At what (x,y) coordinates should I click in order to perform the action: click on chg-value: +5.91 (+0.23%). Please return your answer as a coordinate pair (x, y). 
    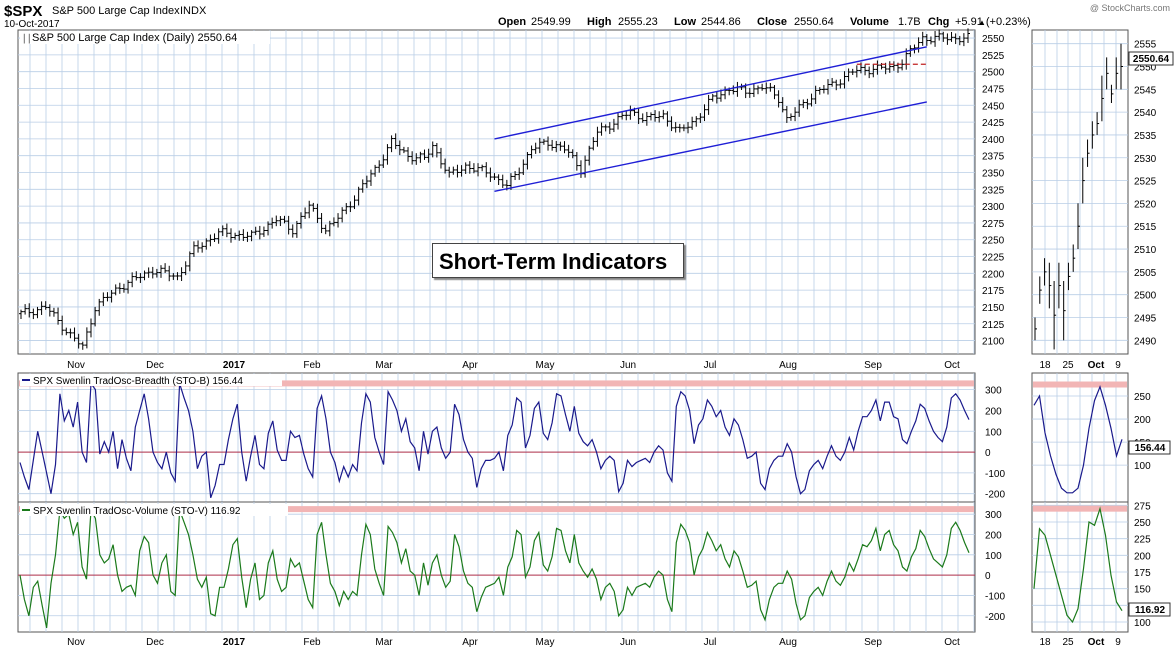
    Looking at the image, I should click on (993, 22).